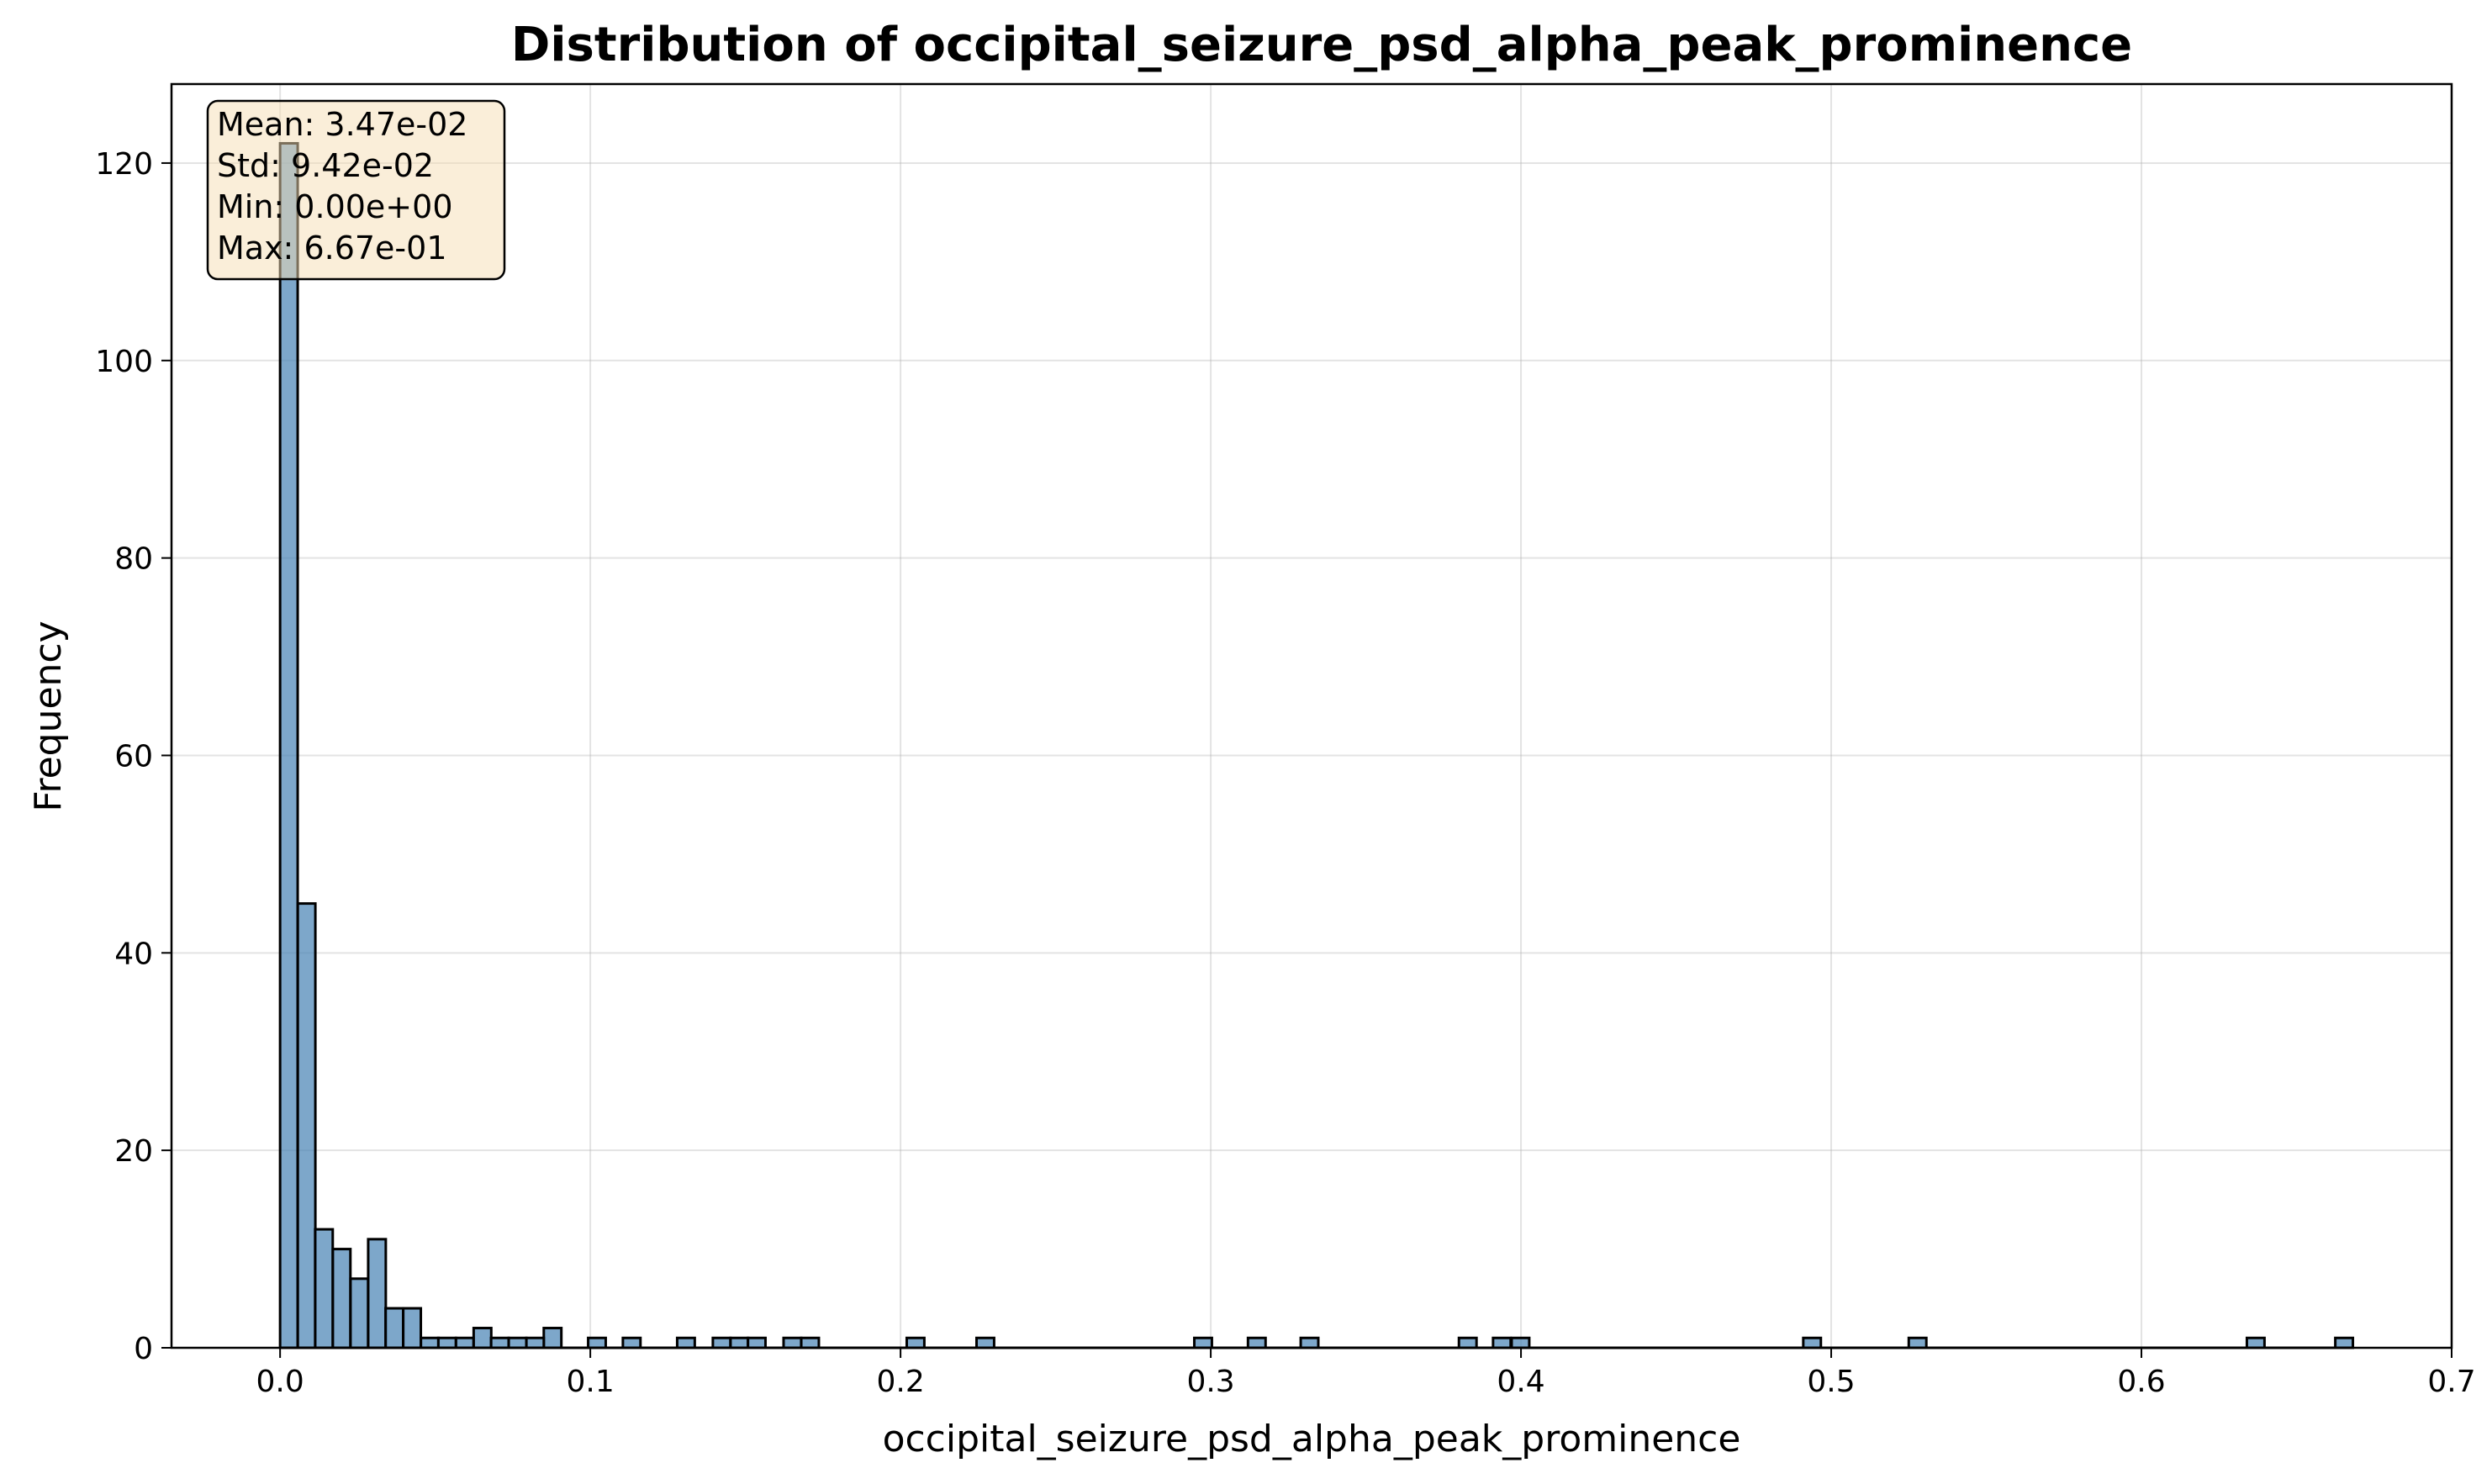 The height and width of the screenshot is (1484, 2492). I want to click on stats-mean: Mean: 3.47e-02, so click(342, 124).